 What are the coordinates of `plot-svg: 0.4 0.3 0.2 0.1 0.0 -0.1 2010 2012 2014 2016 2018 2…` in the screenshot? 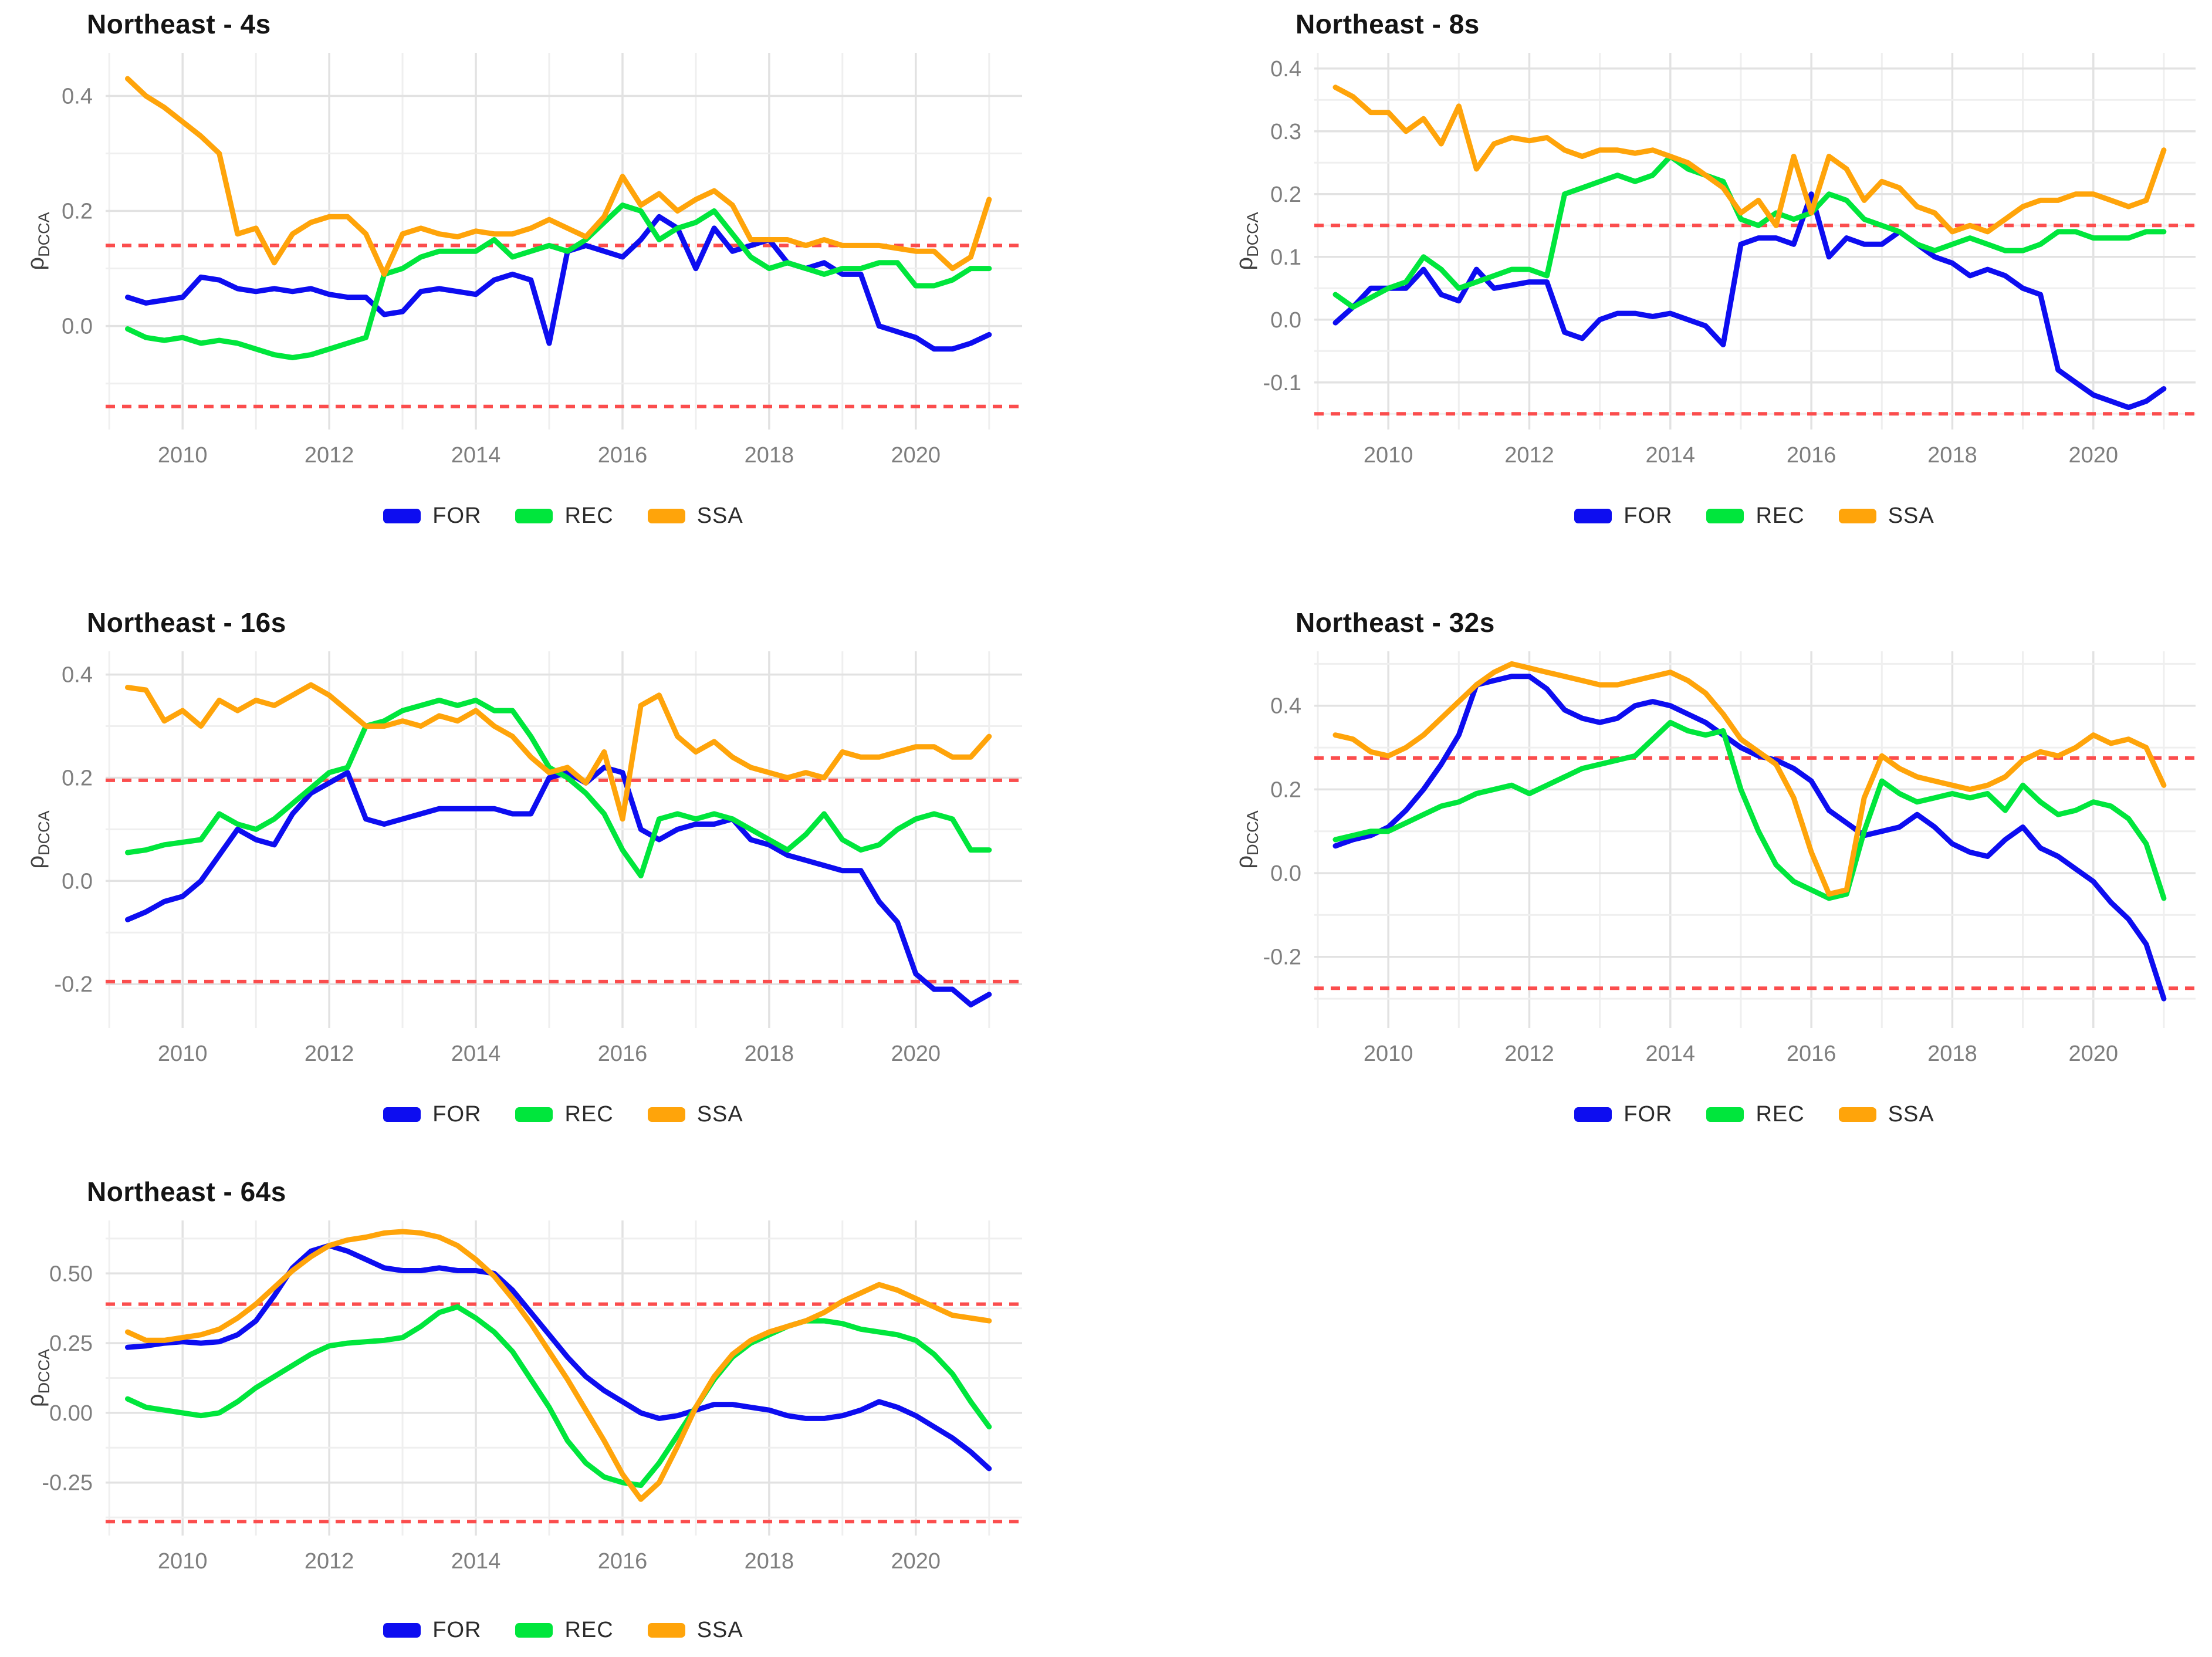 It's located at (1714, 260).